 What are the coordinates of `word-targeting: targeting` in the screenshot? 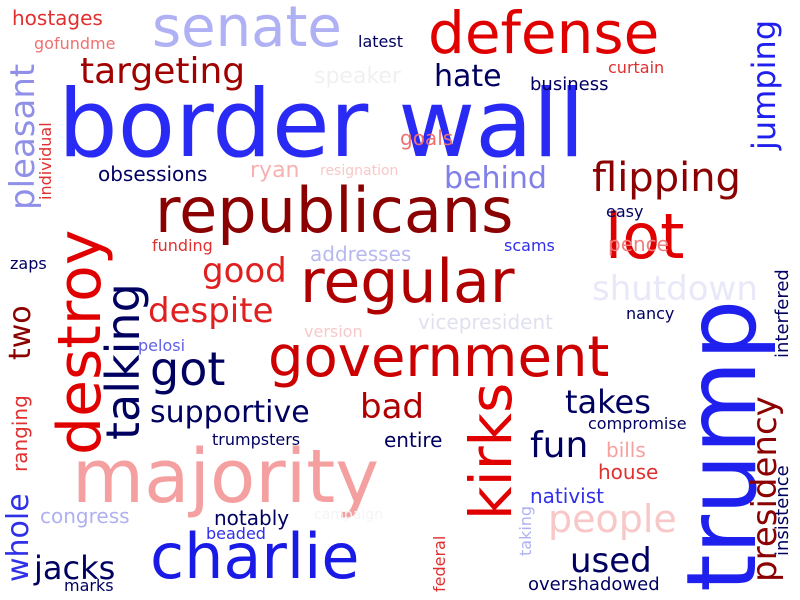 It's located at (163, 71).